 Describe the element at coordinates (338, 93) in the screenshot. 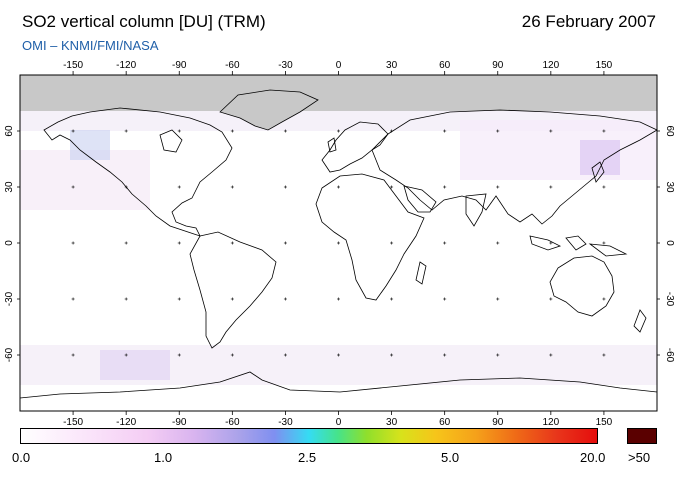

I see `no-data-region` at that location.